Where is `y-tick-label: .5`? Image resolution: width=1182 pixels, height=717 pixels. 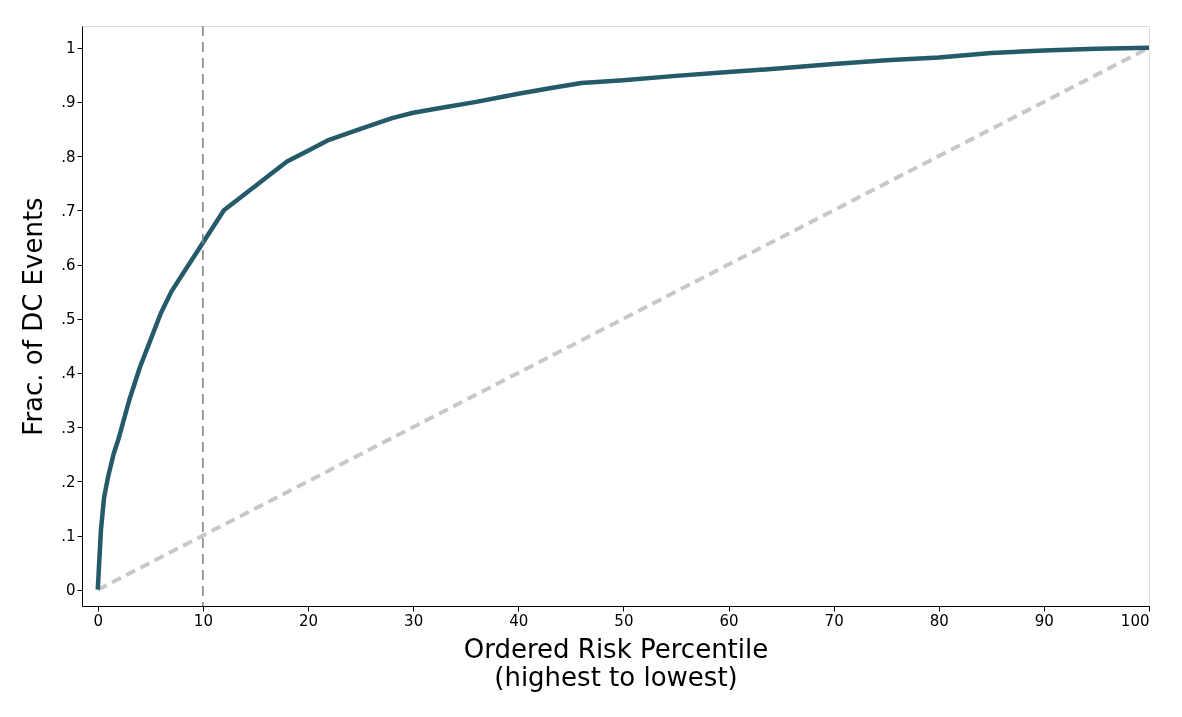
y-tick-label: .5 is located at coordinates (68, 319).